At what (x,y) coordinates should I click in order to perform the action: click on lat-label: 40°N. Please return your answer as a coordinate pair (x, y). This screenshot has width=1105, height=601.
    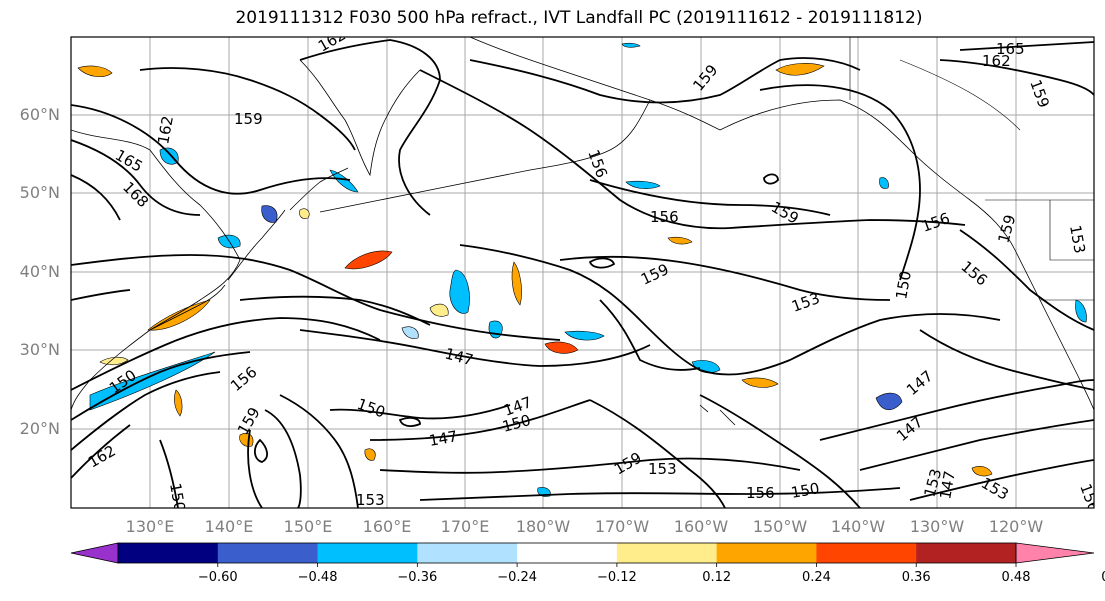
    Looking at the image, I should click on (40, 271).